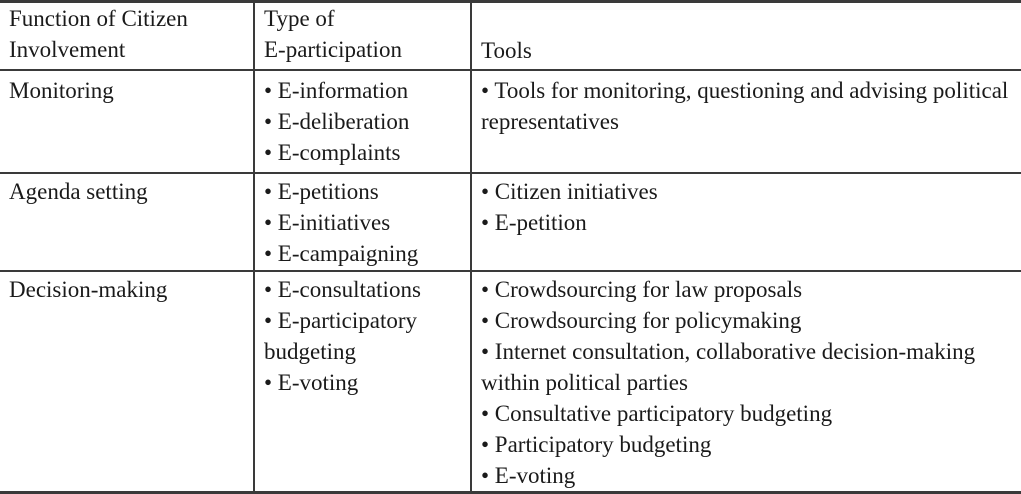  What do you see at coordinates (67, 49) in the screenshot?
I see `header-function-line-2: Involvement` at bounding box center [67, 49].